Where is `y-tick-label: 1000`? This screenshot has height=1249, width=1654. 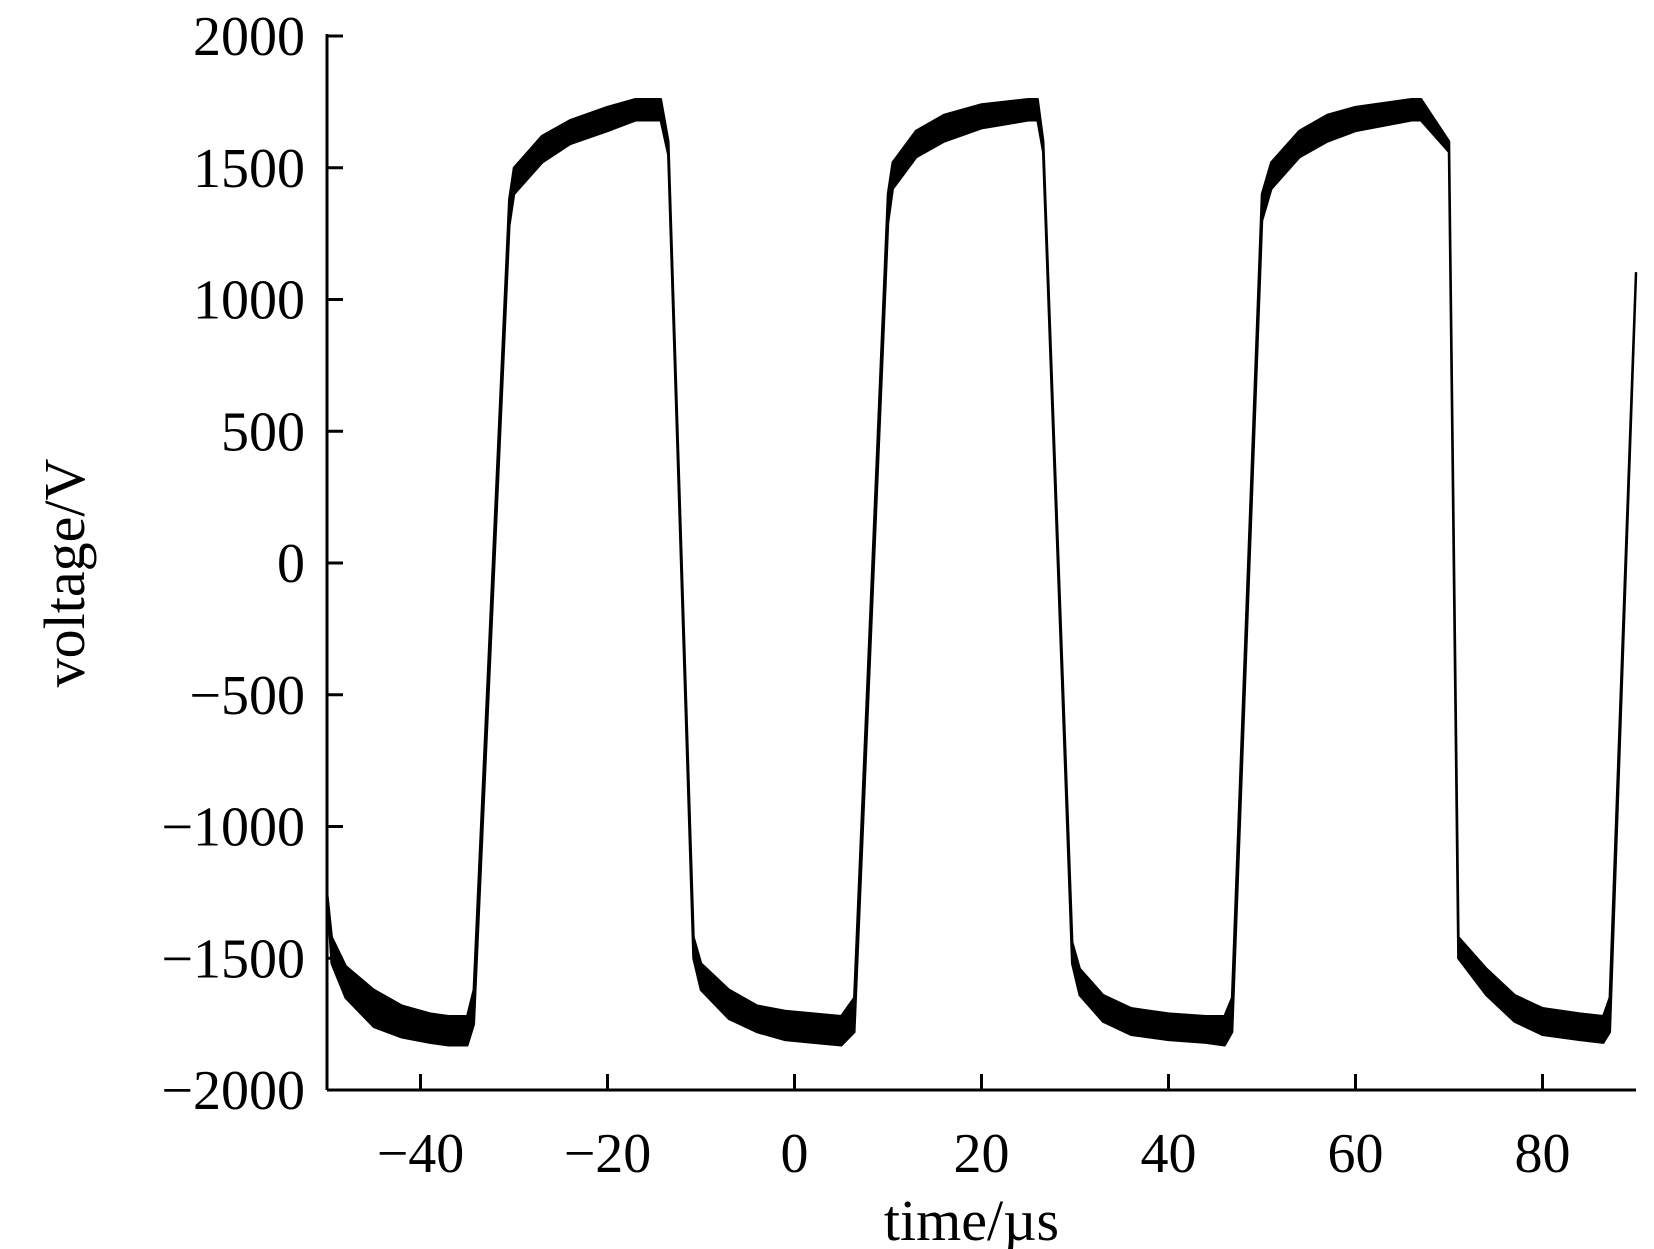
y-tick-label: 1000 is located at coordinates (249, 301).